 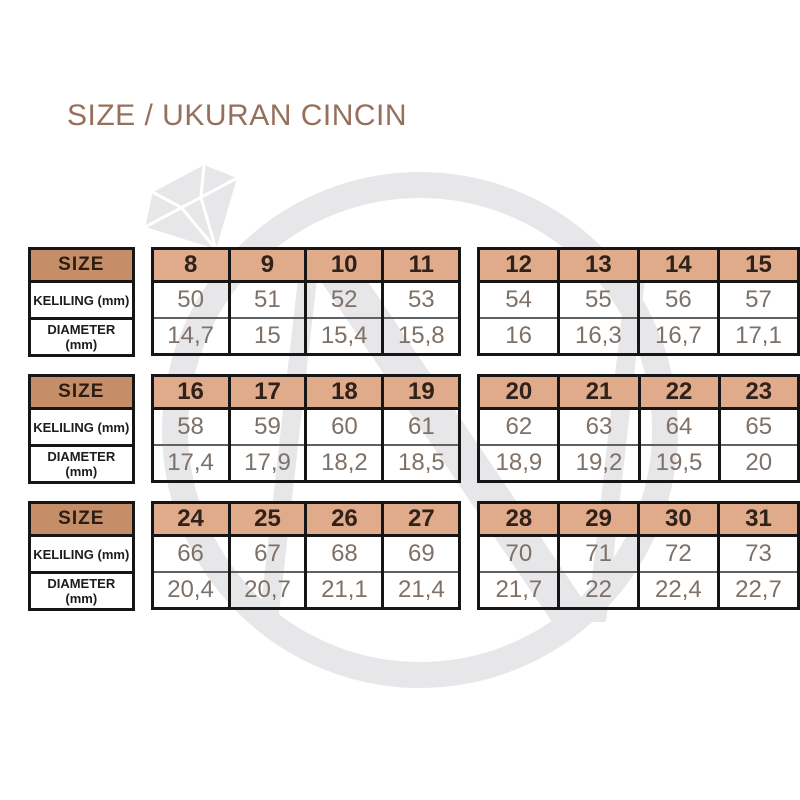 I want to click on keliling-value-cell: 57, so click(x=758, y=300).